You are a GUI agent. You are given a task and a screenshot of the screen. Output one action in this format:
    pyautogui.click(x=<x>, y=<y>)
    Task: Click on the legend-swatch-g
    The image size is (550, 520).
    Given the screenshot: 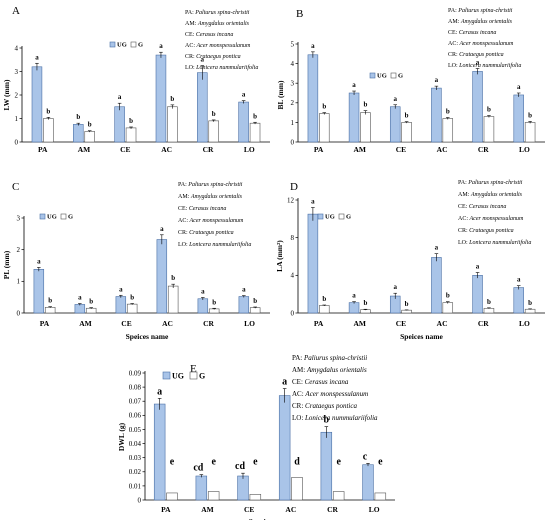 What is the action you would take?
    pyautogui.click(x=393, y=75)
    